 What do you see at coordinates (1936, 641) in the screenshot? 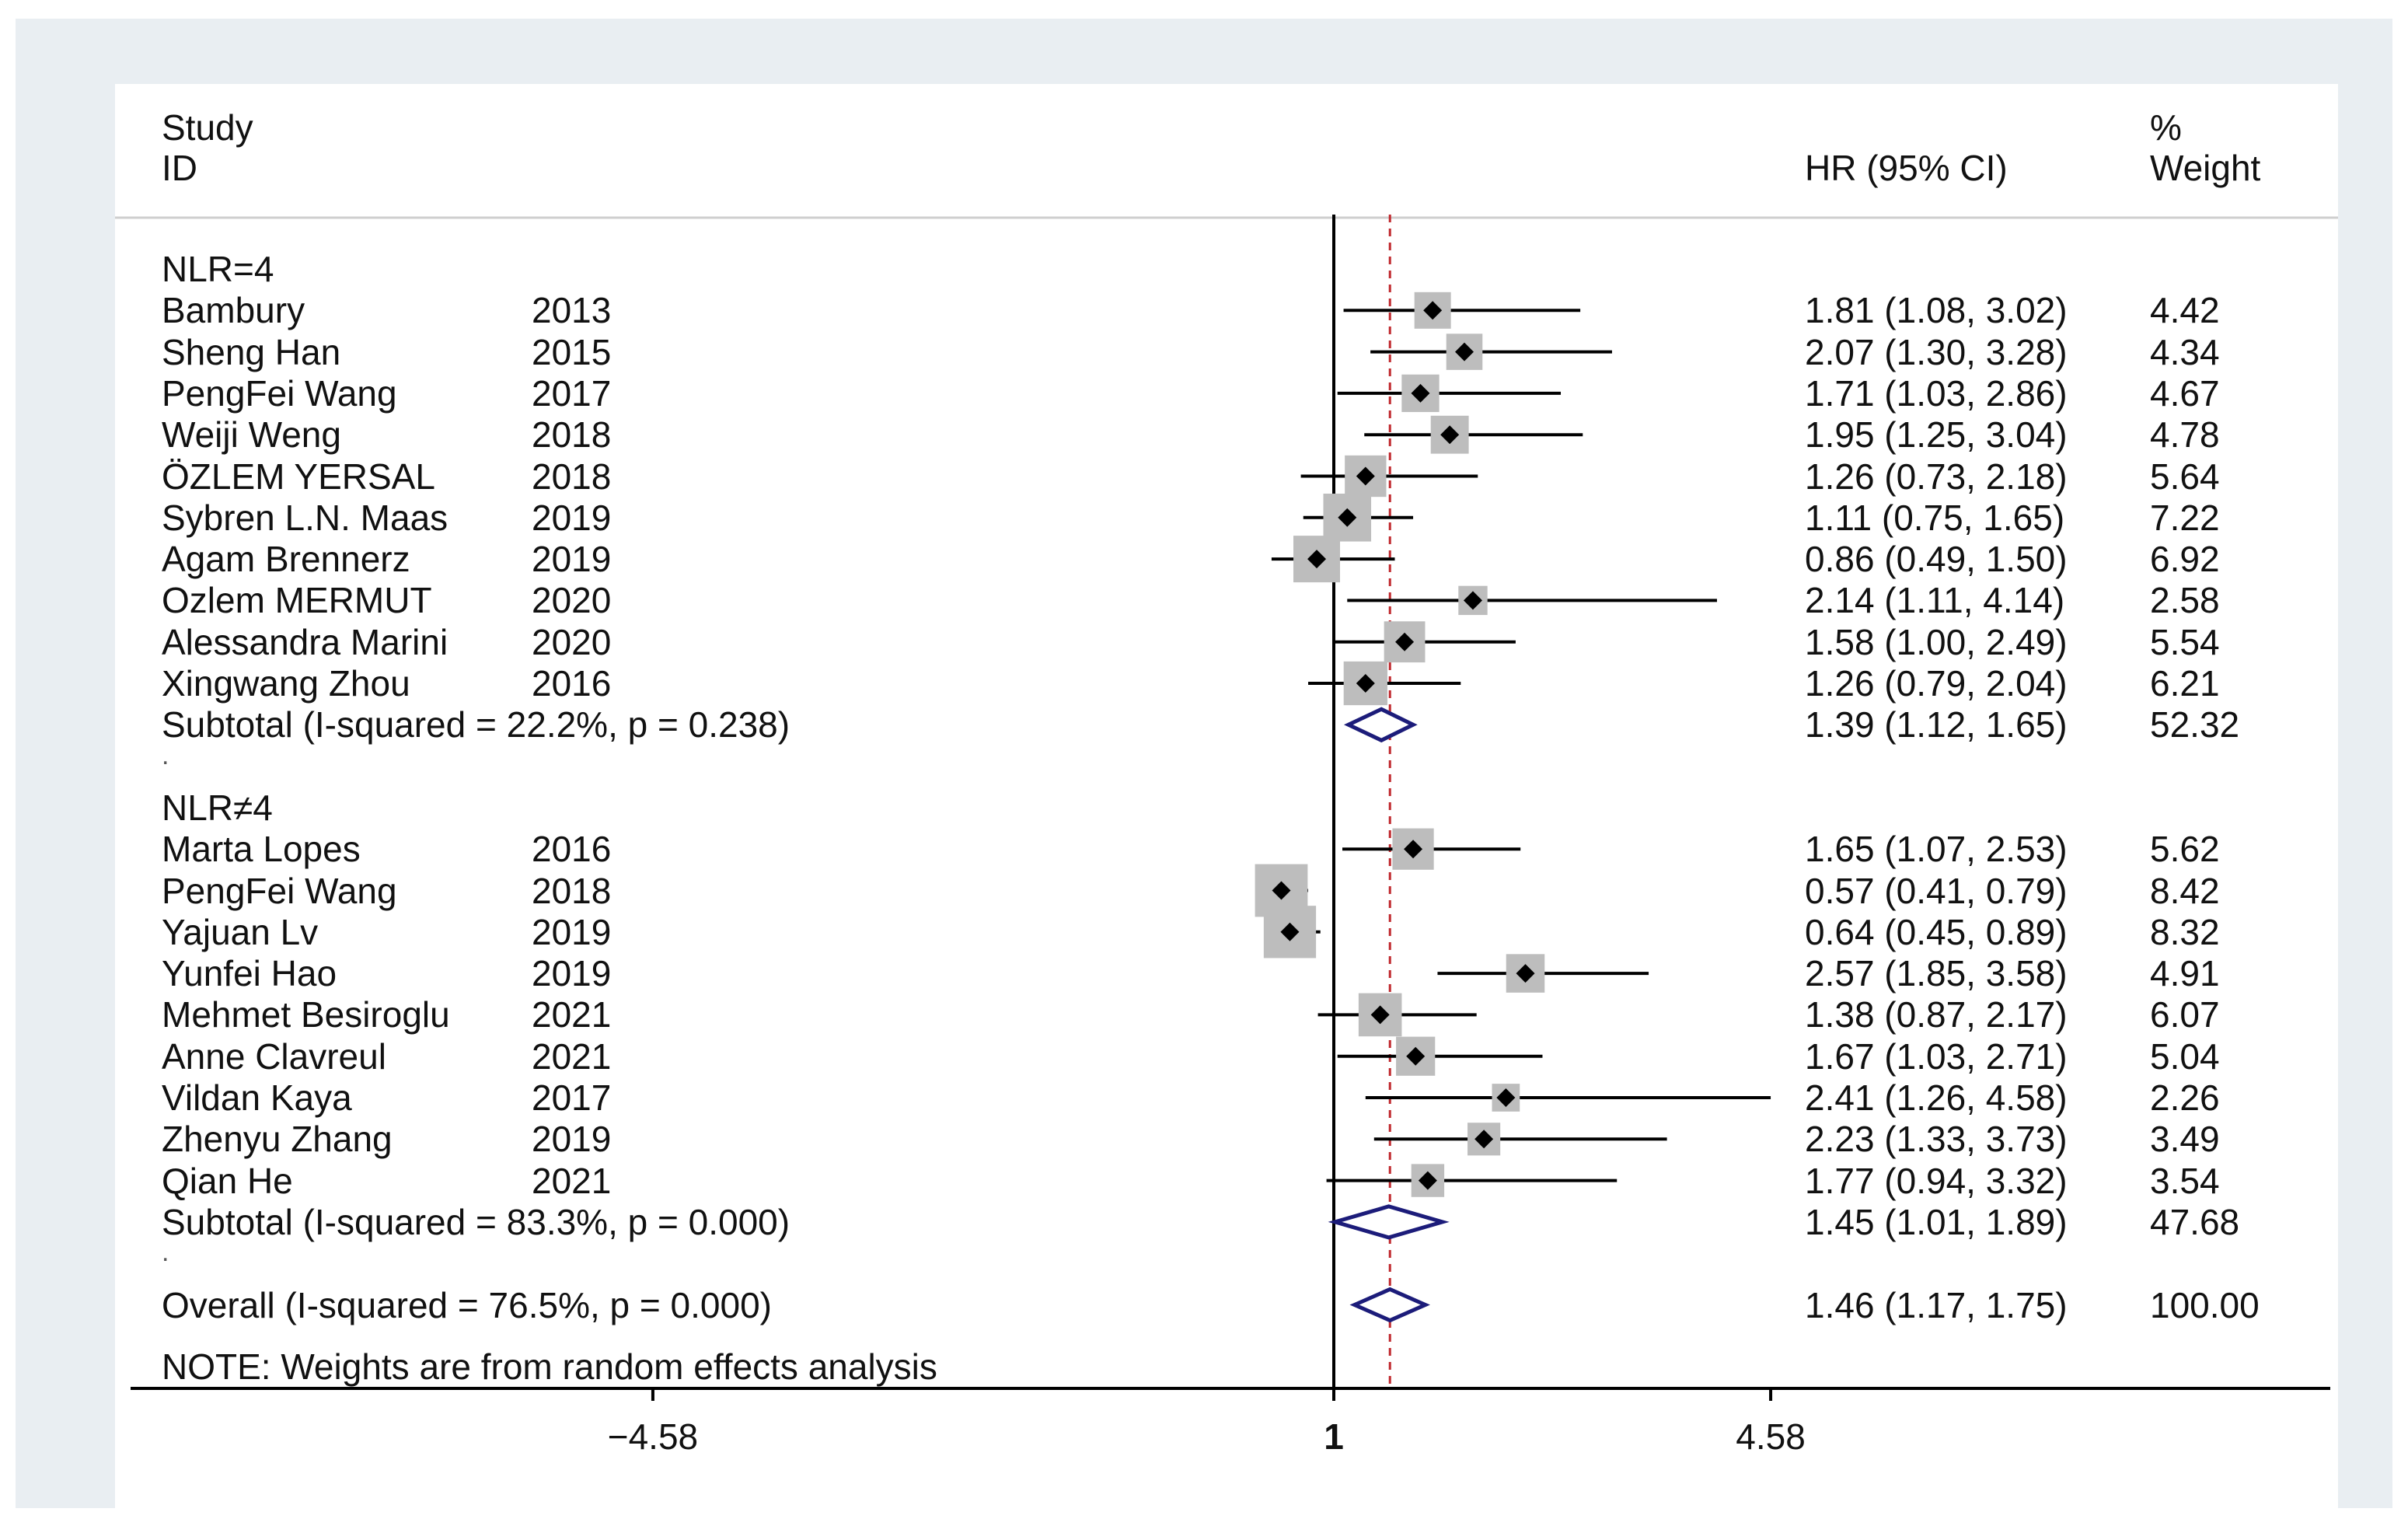
I see `study-ci: 1.58 (1.00, 2.49)` at bounding box center [1936, 641].